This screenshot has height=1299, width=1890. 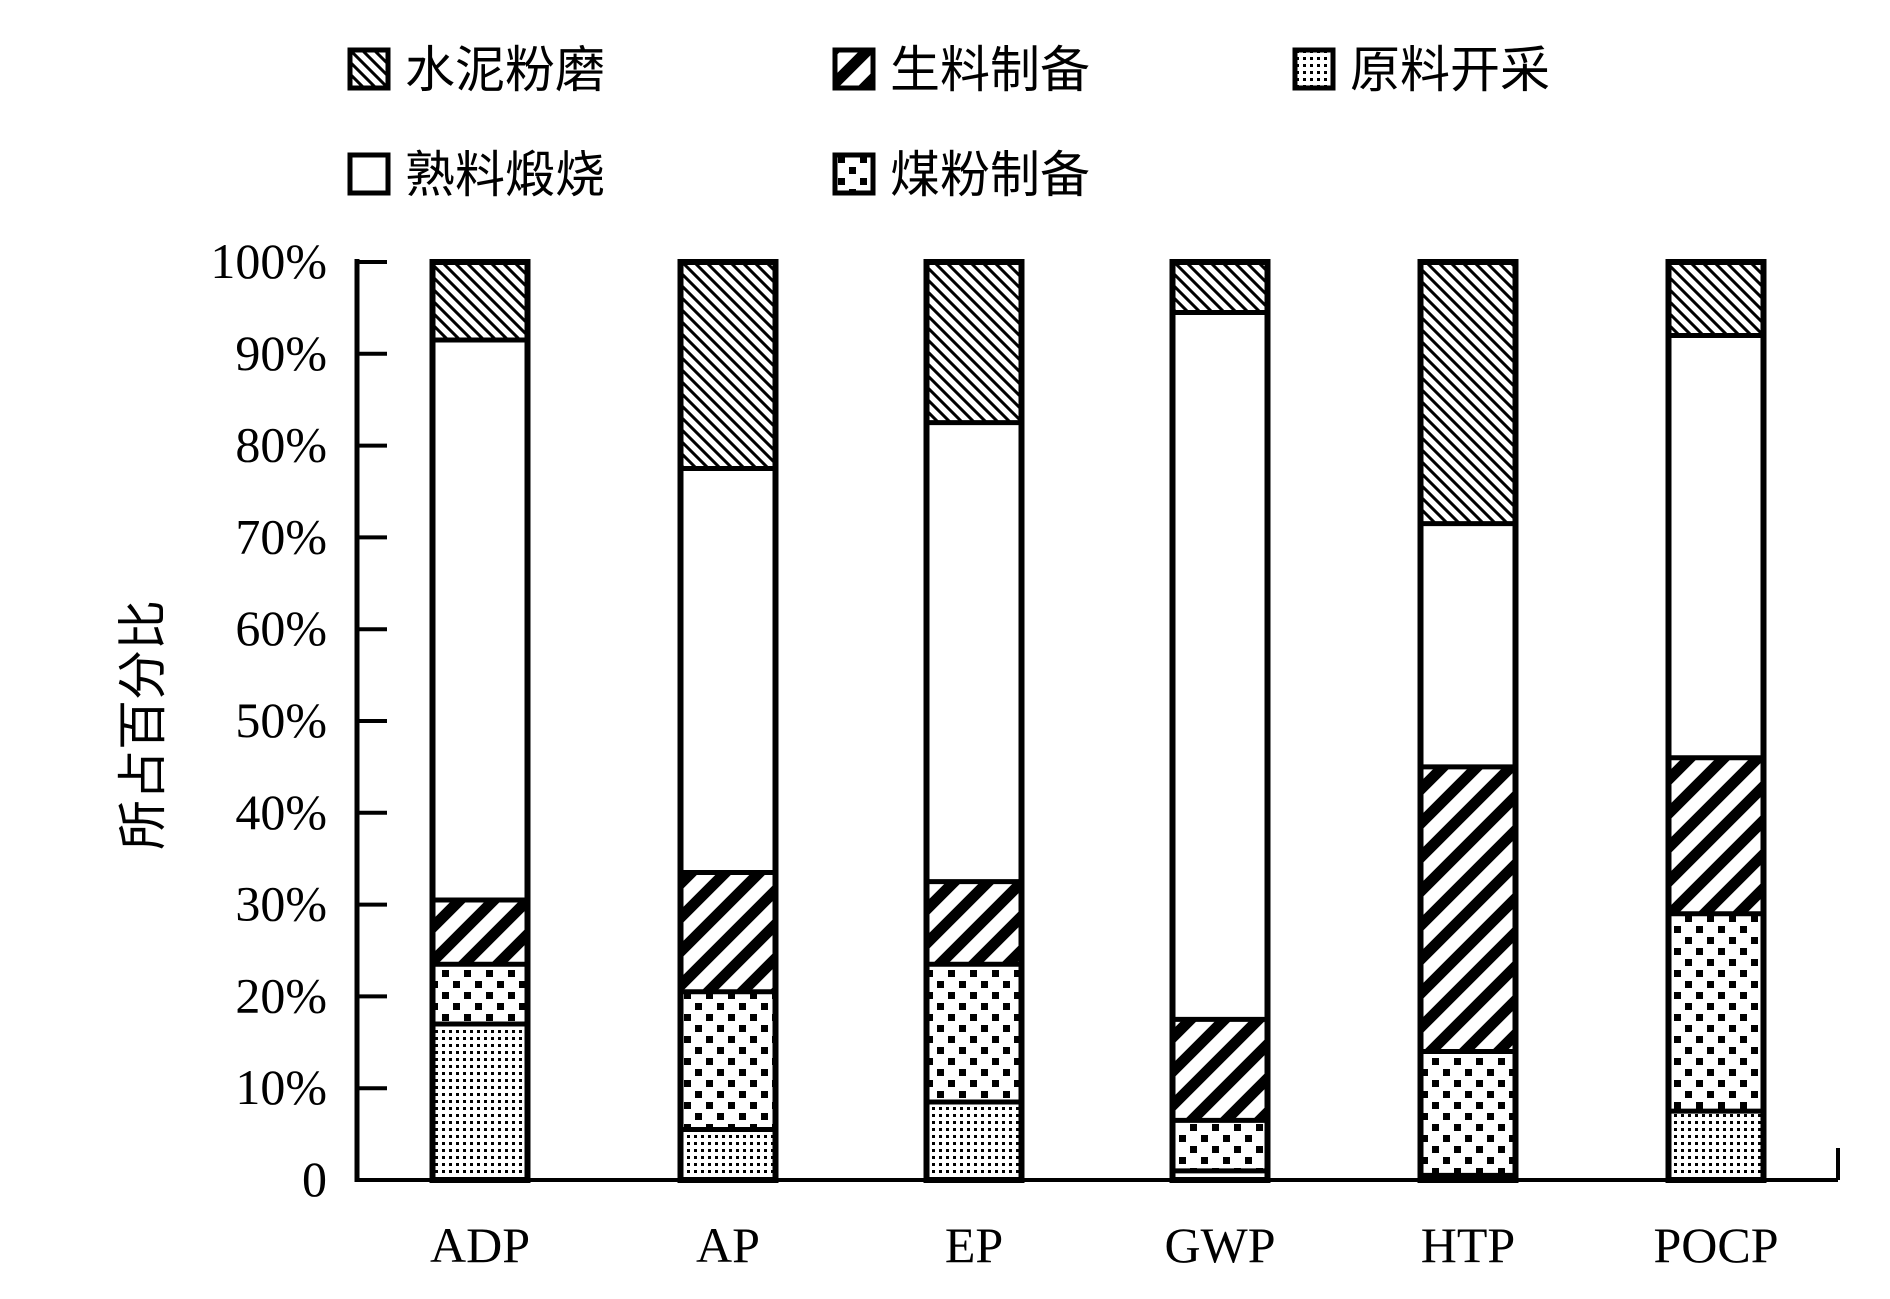 What do you see at coordinates (480, 1245) in the screenshot?
I see `x-tick-label: ADP` at bounding box center [480, 1245].